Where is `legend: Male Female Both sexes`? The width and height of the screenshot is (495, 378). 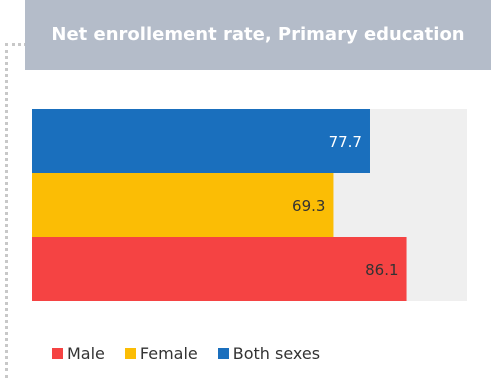 legend: Male Female Both sexes is located at coordinates (186, 353).